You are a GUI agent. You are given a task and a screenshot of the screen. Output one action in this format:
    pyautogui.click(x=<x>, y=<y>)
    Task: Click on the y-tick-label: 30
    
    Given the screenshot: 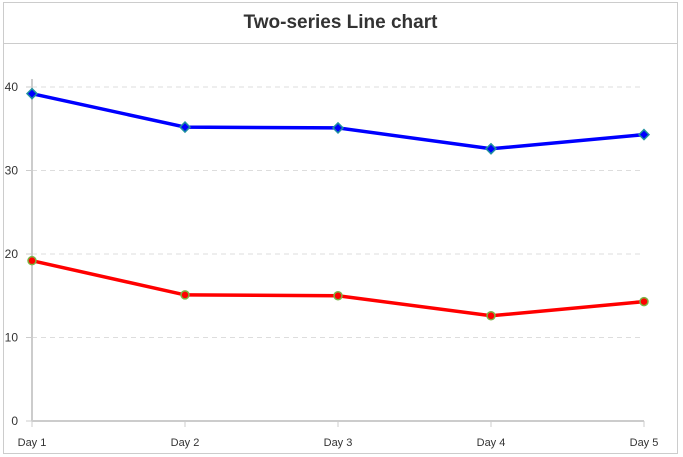 What is the action you would take?
    pyautogui.click(x=12, y=171)
    